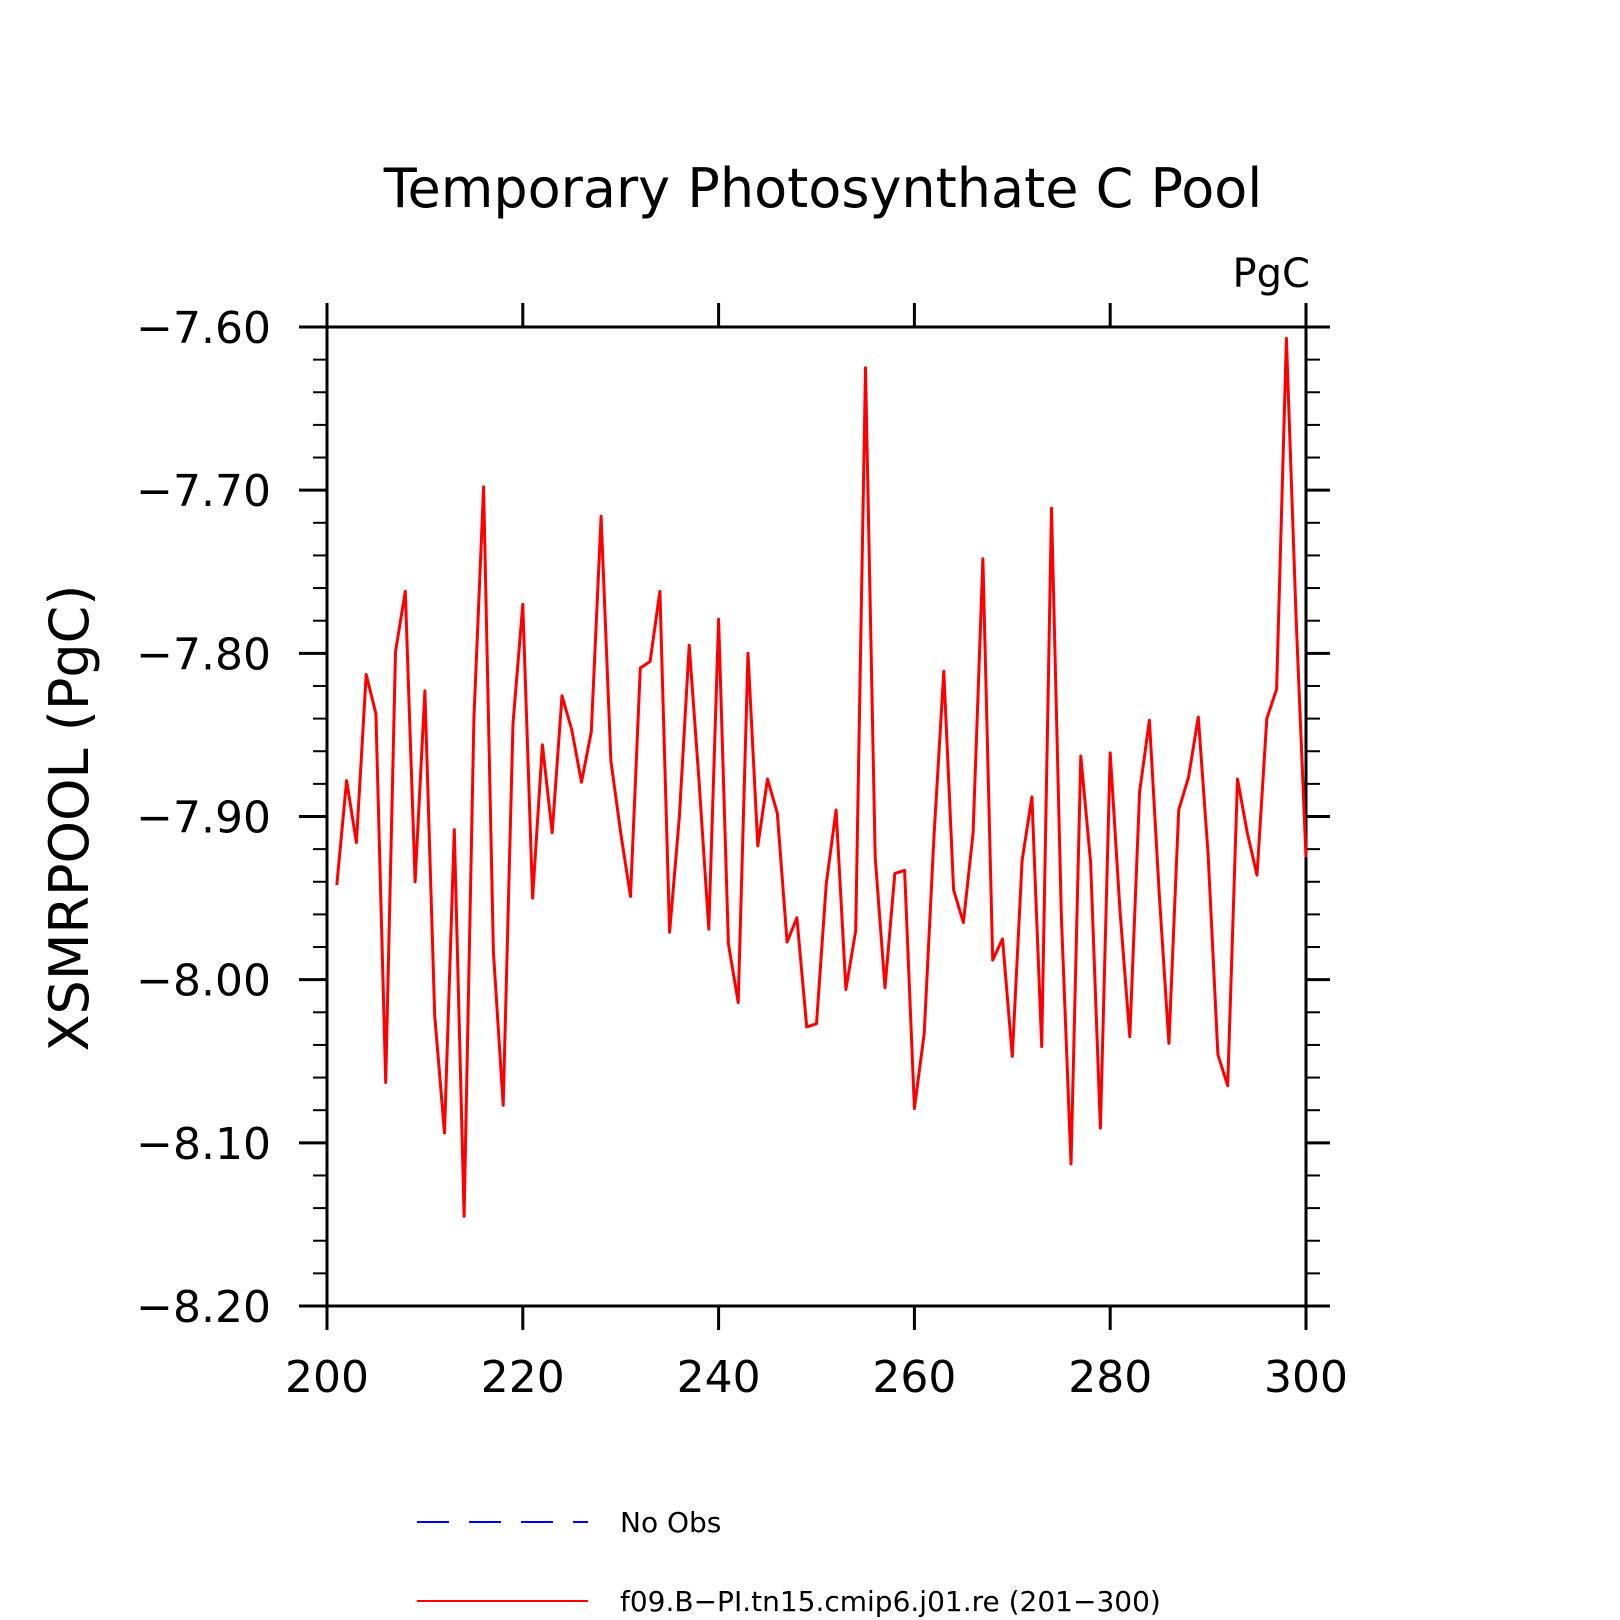 The height and width of the screenshot is (1620, 1620). I want to click on y-axis-title: XSMRPOOL (PgC), so click(69, 818).